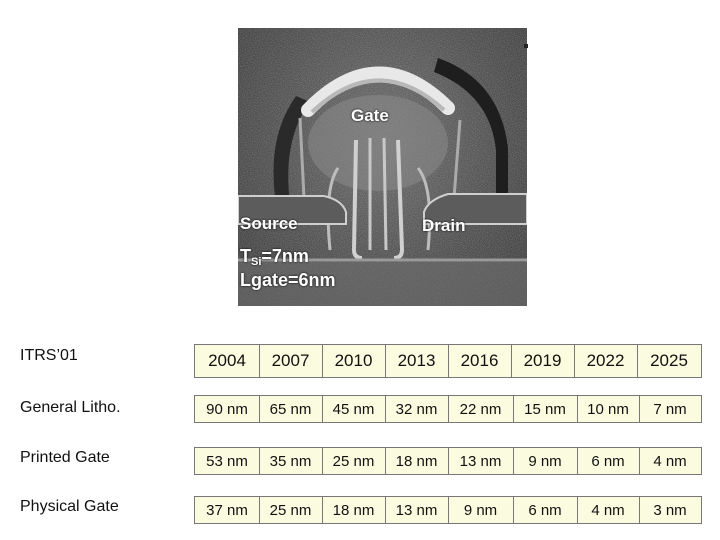 This screenshot has width=720, height=540. What do you see at coordinates (69, 506) in the screenshot?
I see `row-label-physical-gate: Physical Gate` at bounding box center [69, 506].